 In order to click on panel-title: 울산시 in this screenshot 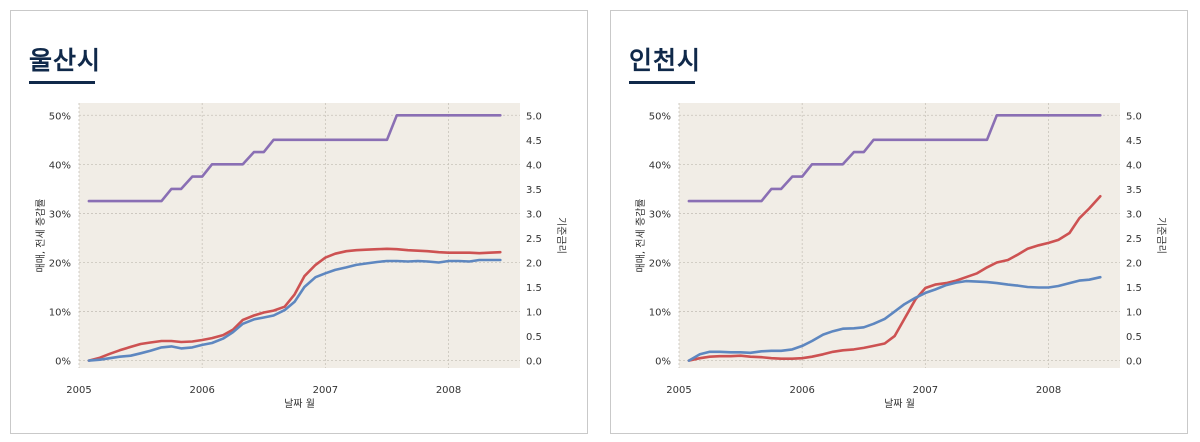, I will do `click(65, 60)`.